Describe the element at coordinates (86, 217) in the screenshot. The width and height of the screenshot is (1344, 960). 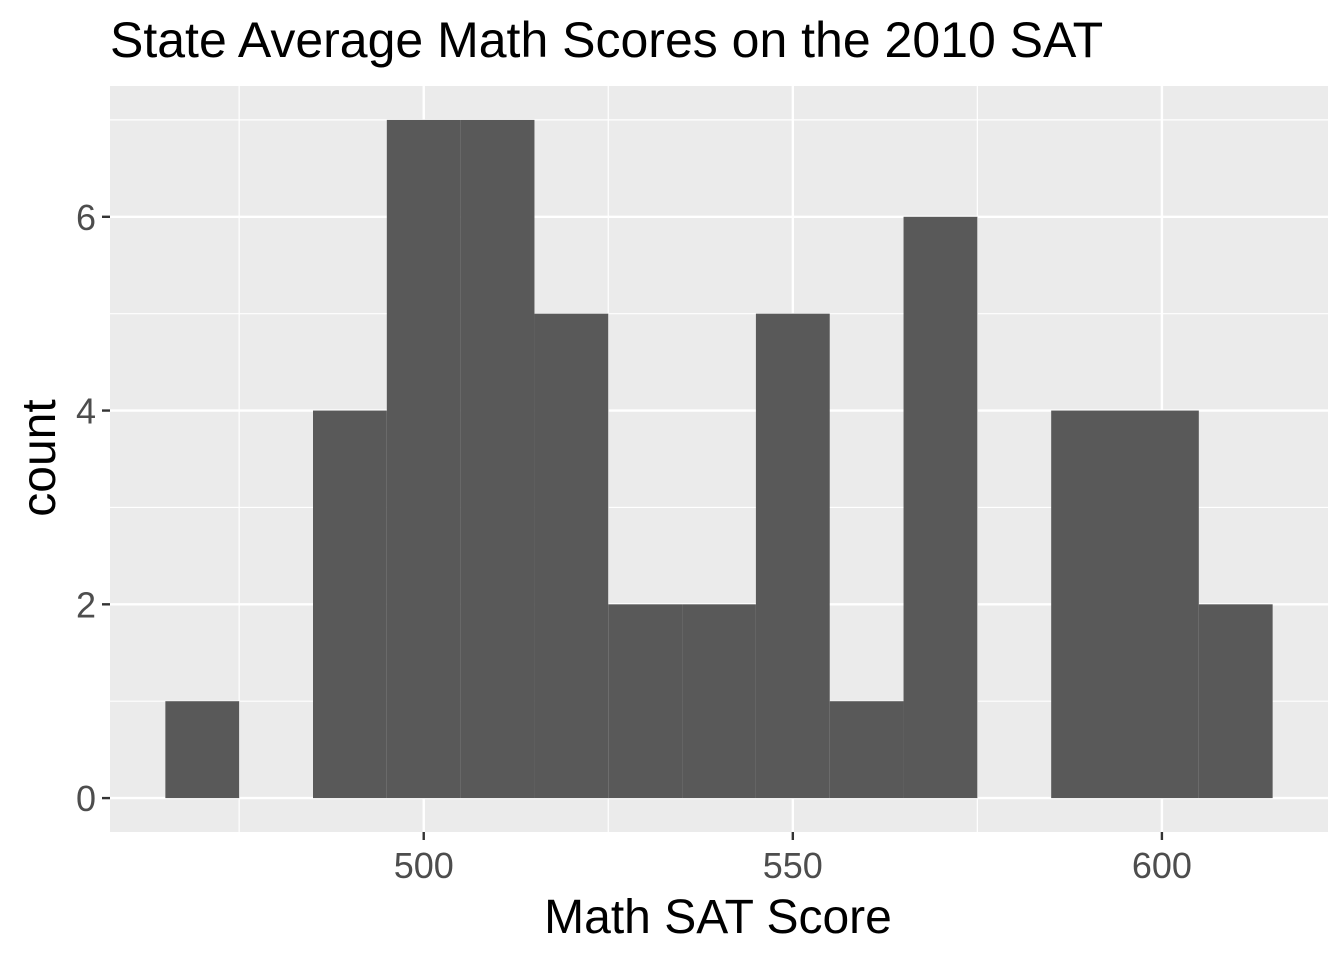
I see `y-tick-label: 6` at that location.